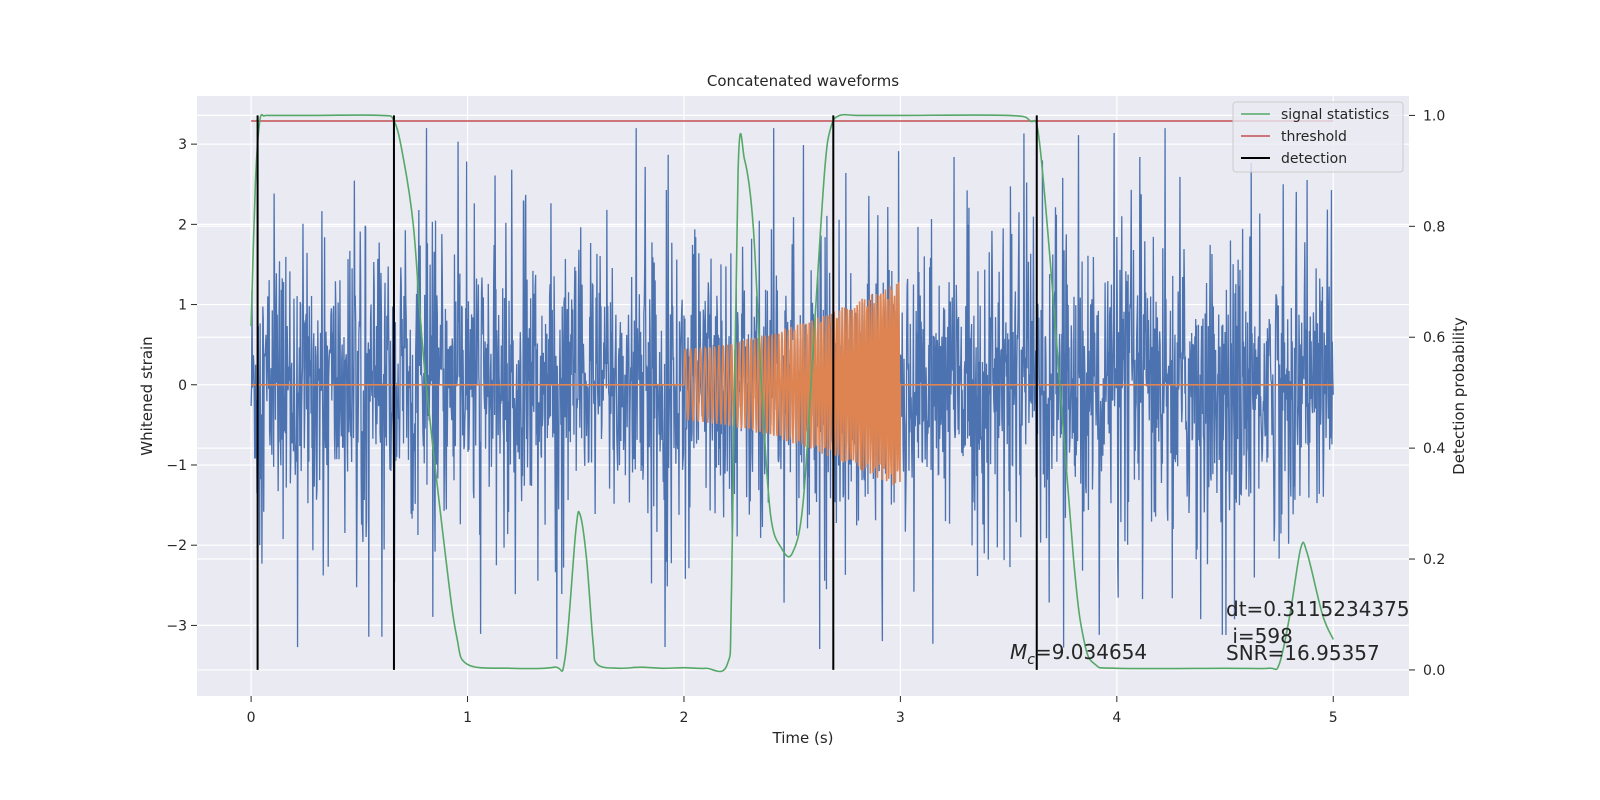  Describe the element at coordinates (1434, 449) in the screenshot. I see `tick-label-y-right-2: 0.4` at that location.